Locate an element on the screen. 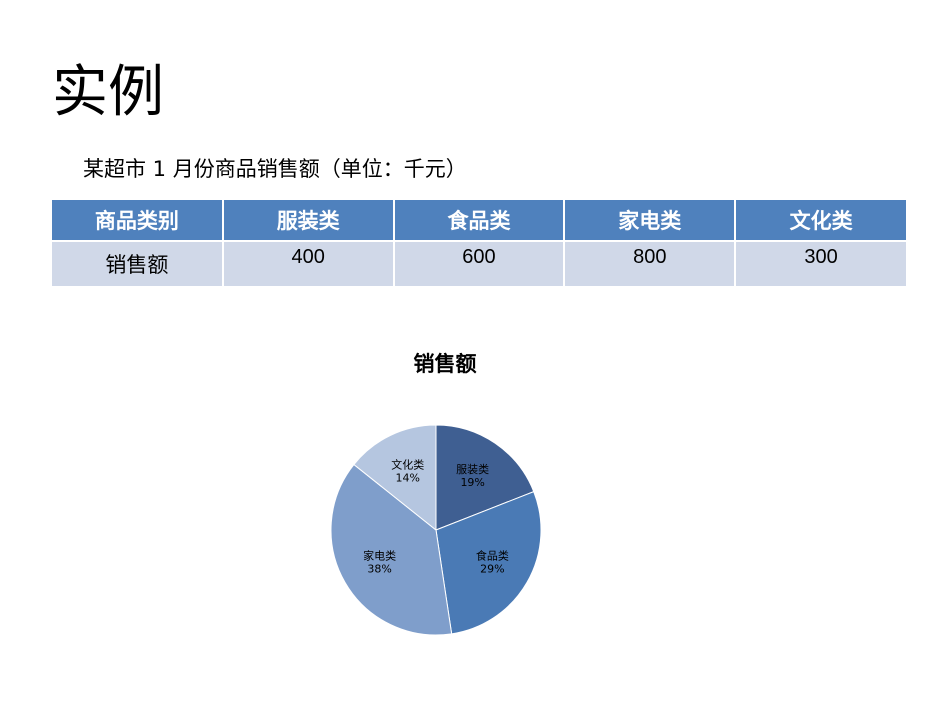 This screenshot has height=713, width=950. slice-percent-food: 29% is located at coordinates (492, 569).